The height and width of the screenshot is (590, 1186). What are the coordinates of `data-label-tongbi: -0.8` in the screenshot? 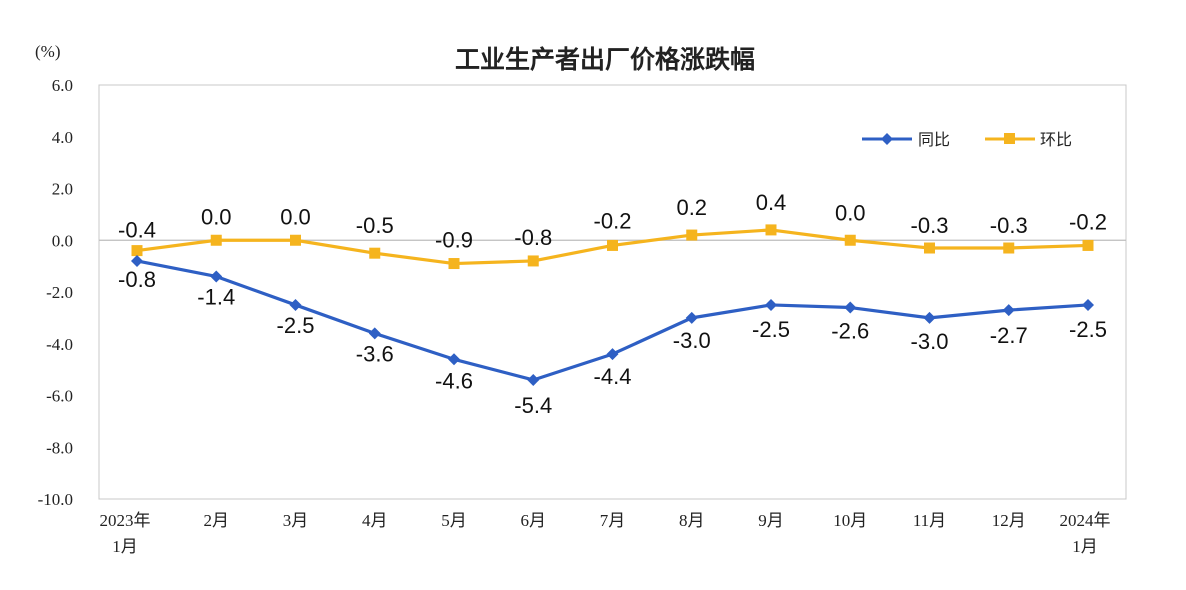 It's located at (137, 279).